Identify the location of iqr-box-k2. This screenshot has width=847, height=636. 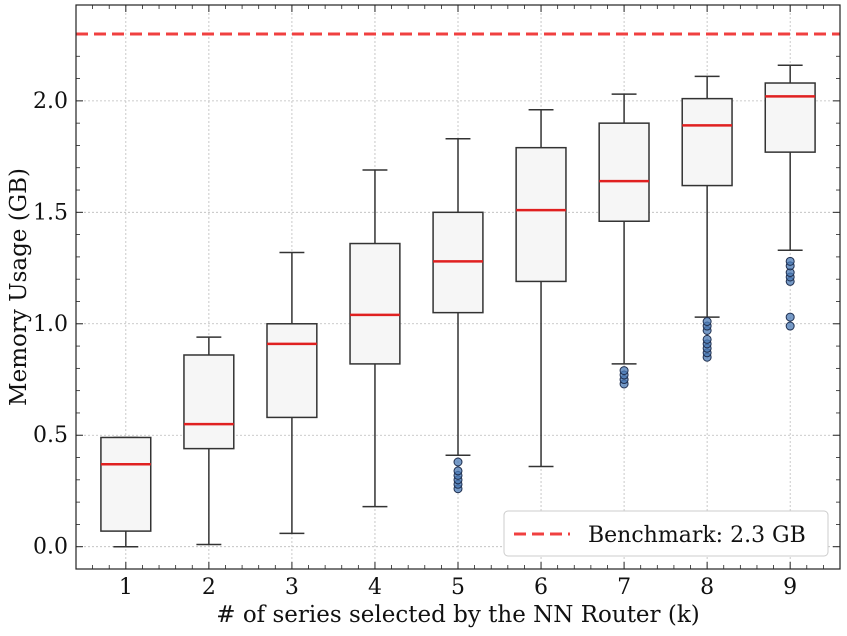
(209, 402).